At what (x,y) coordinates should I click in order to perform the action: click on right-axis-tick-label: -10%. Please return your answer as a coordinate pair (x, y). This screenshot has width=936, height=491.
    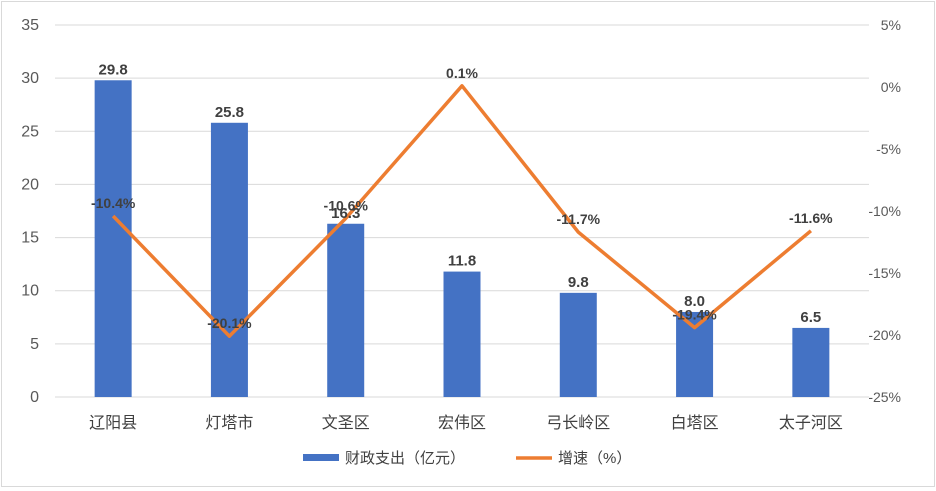
    Looking at the image, I should click on (884, 211).